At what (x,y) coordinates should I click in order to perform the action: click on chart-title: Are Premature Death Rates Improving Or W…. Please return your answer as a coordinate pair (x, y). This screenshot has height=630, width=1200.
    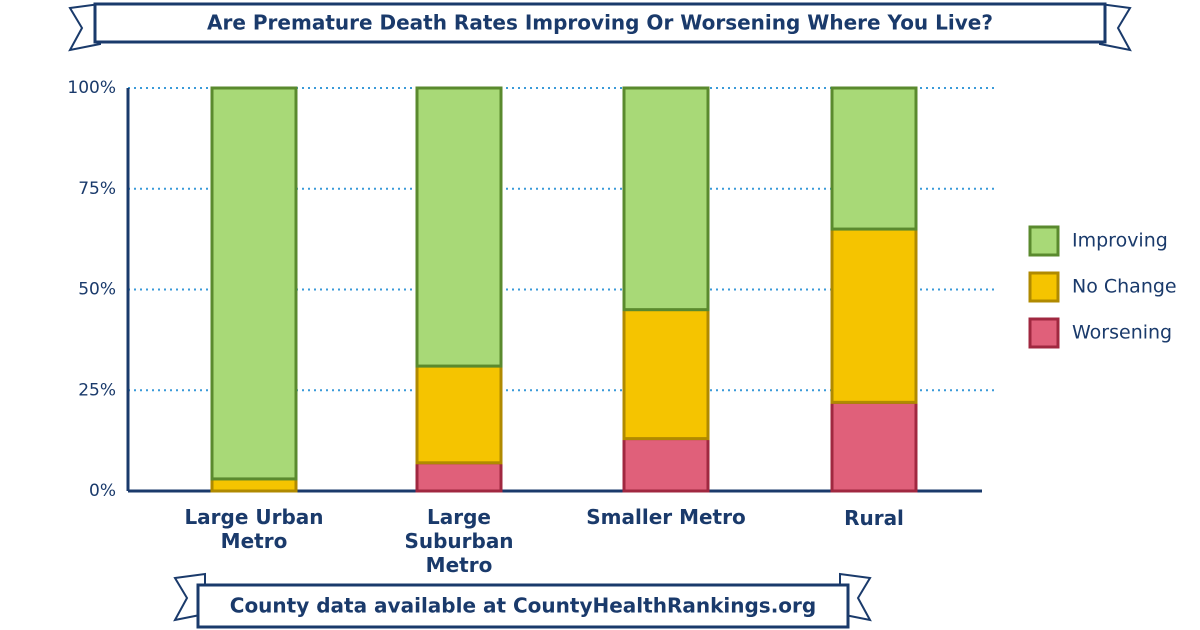
    Looking at the image, I should click on (600, 23).